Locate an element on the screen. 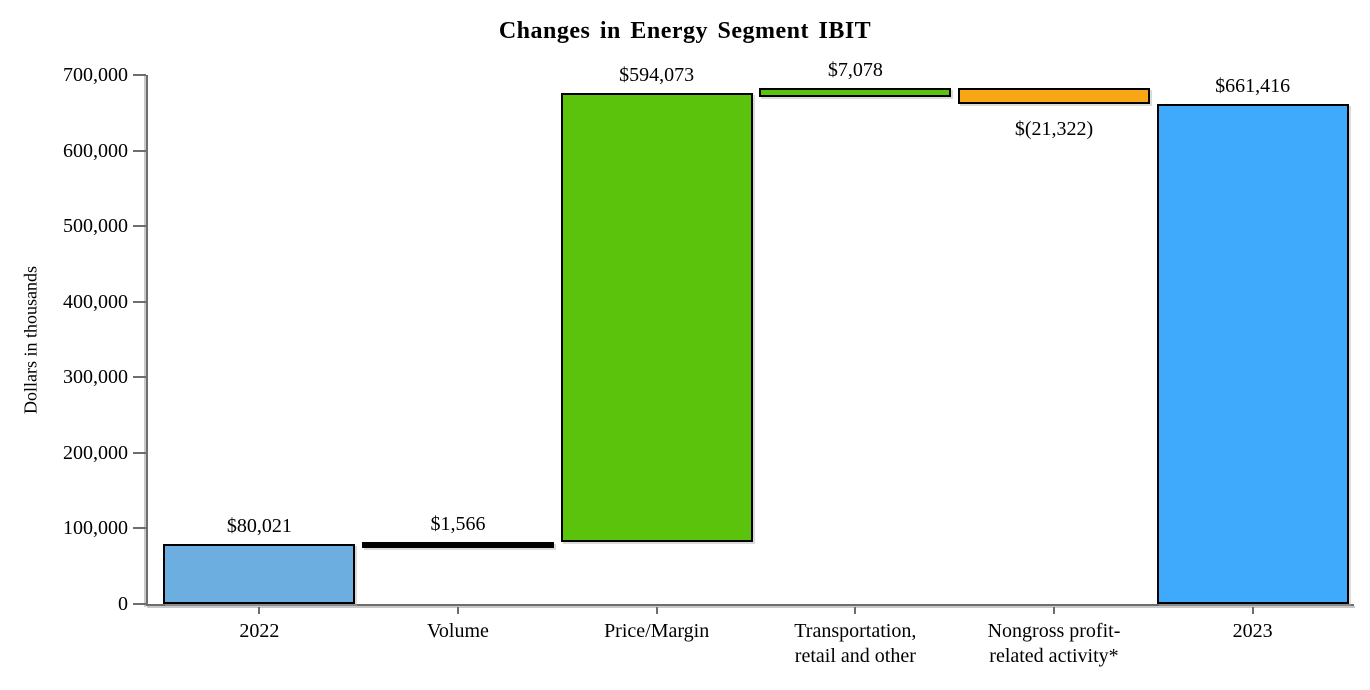 This screenshot has height=690, width=1370. value-label-volume: $1,566 is located at coordinates (458, 524).